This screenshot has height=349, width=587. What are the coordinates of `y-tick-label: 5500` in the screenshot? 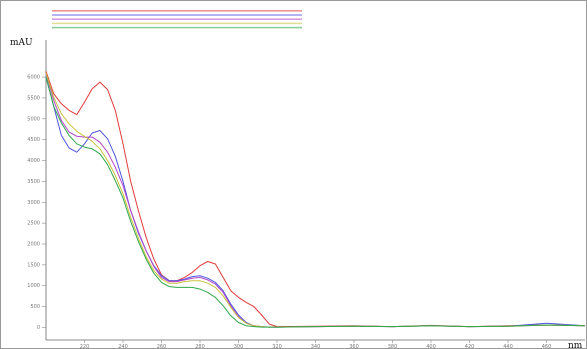 It's located at (33, 98).